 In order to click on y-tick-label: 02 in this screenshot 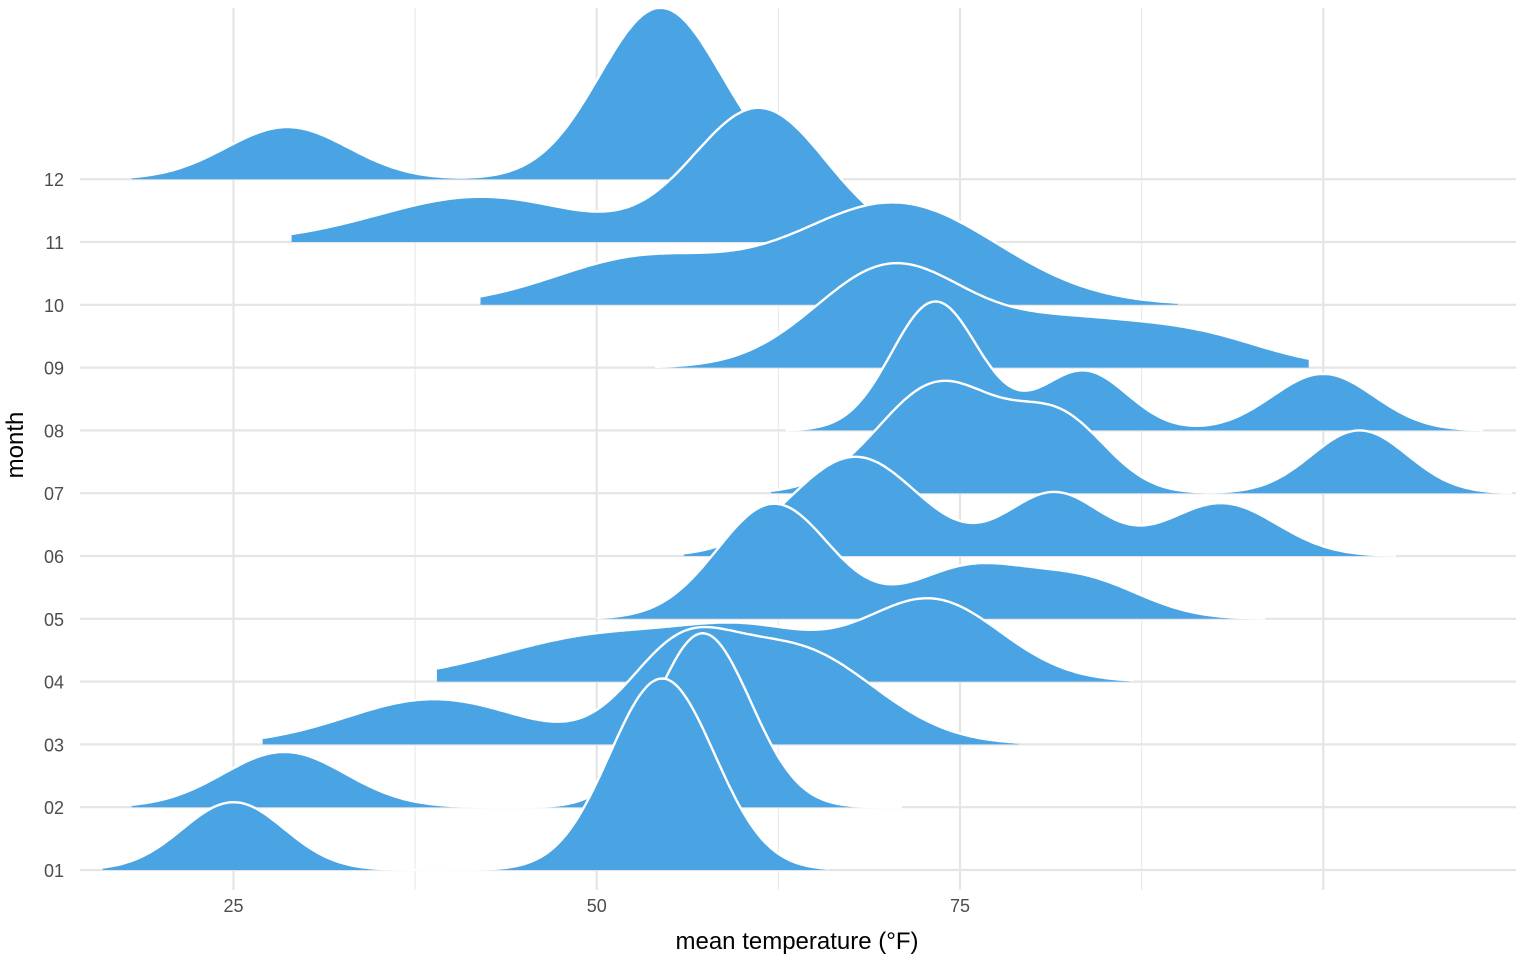, I will do `click(54, 808)`.